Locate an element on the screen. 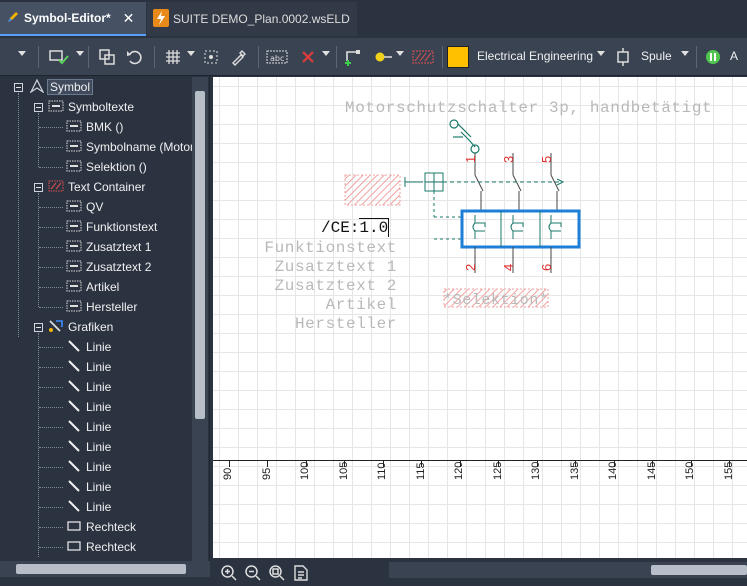 This screenshot has width=747, height=586. rectangle-icon is located at coordinates (74, 527).